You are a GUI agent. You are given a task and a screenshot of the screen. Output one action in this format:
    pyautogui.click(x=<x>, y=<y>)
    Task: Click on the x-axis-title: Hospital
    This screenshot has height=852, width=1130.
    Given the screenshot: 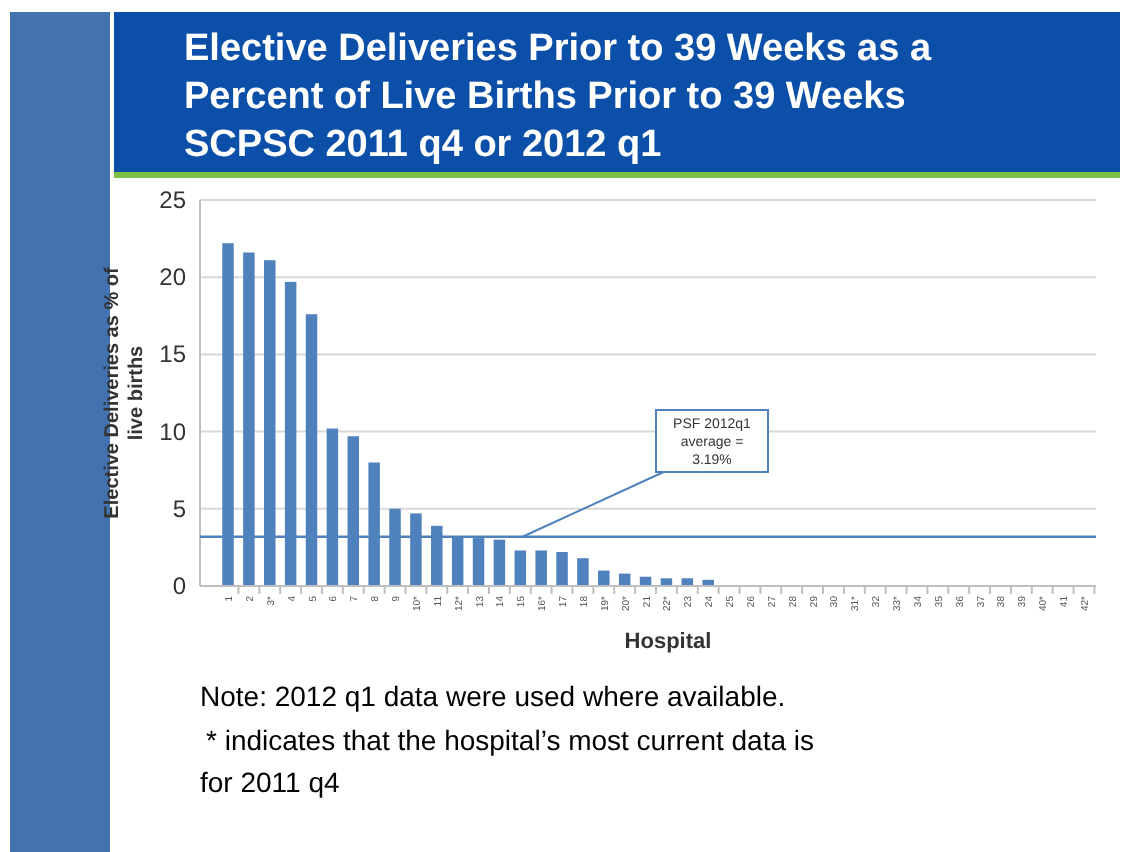 What is the action you would take?
    pyautogui.click(x=668, y=642)
    